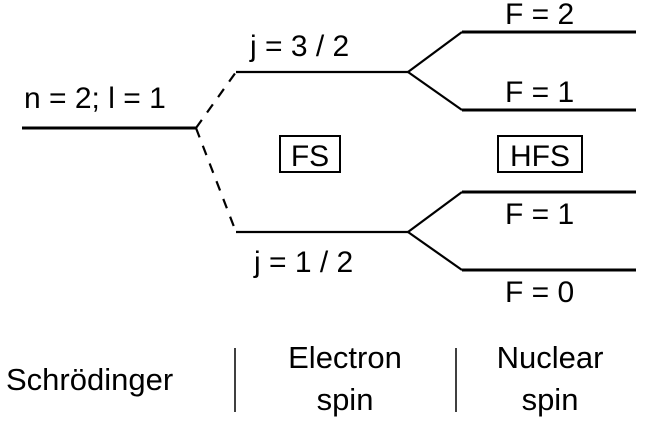 The height and width of the screenshot is (428, 645). Describe the element at coordinates (550, 357) in the screenshot. I see `column-label-nuclear-line1: Nuclear` at that location.